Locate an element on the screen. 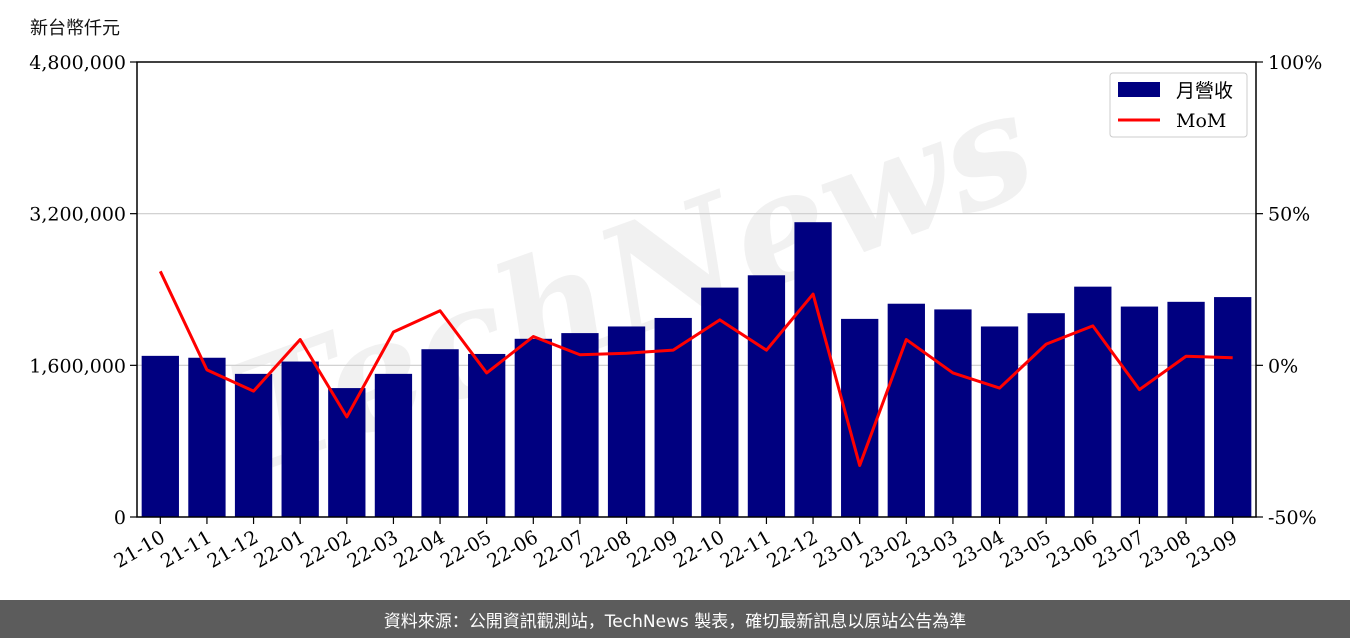  x-tick-label: 23-01 is located at coordinates (839, 549).